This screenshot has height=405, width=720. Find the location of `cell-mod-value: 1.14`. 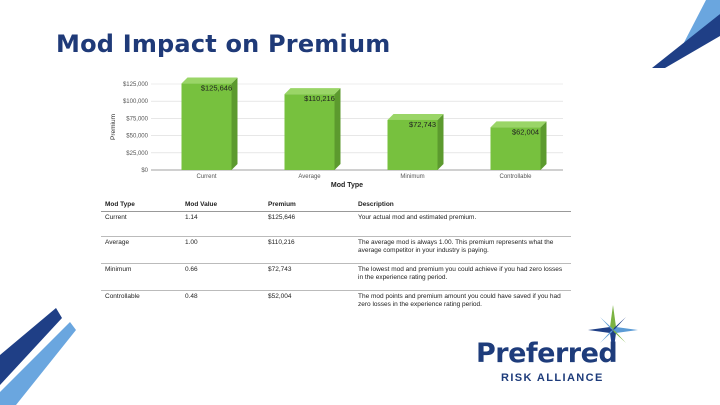

cell-mod-value: 1.14 is located at coordinates (222, 224).